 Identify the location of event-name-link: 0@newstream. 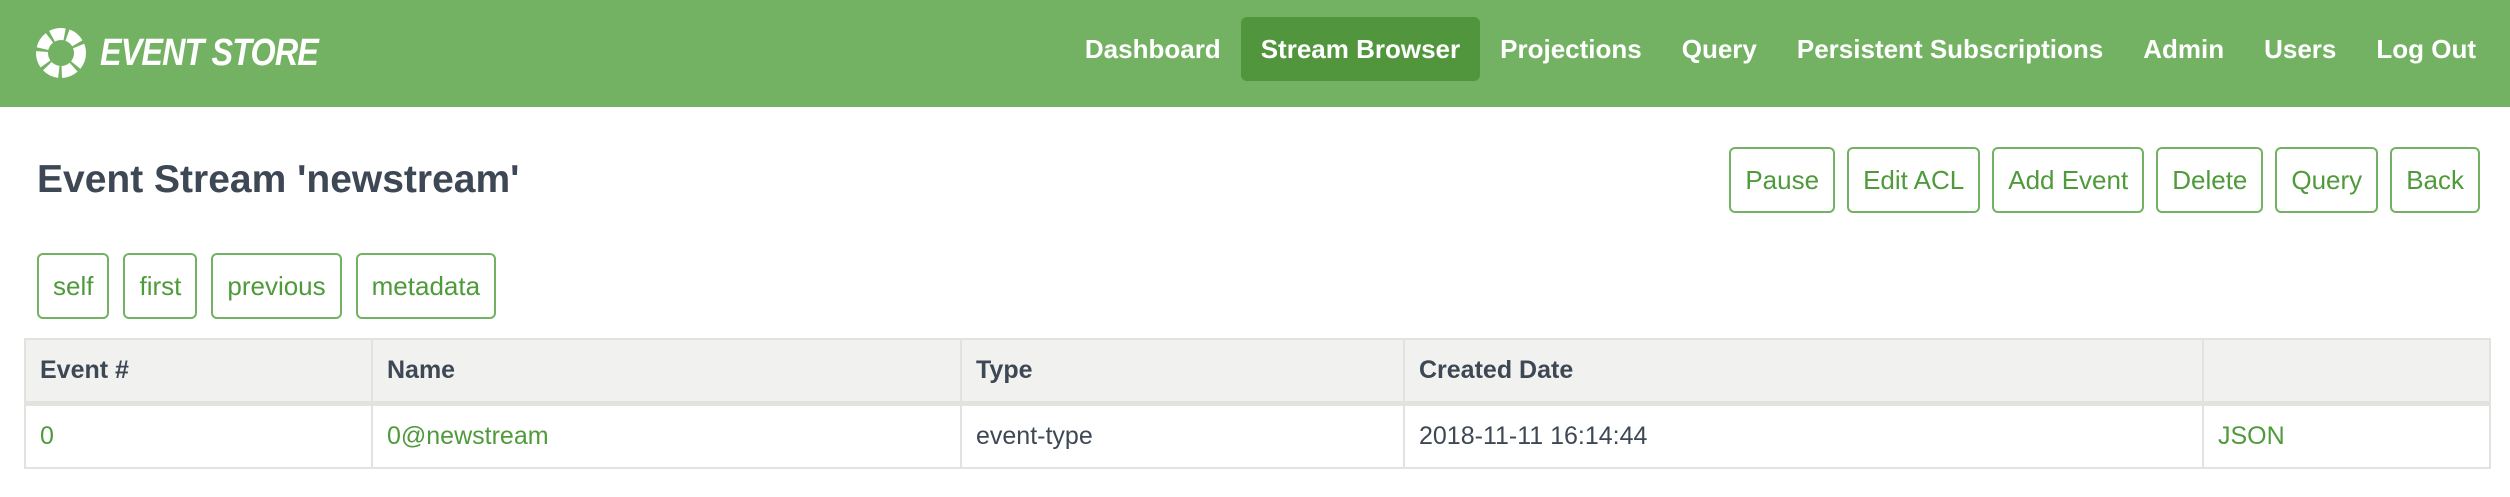
(666, 435).